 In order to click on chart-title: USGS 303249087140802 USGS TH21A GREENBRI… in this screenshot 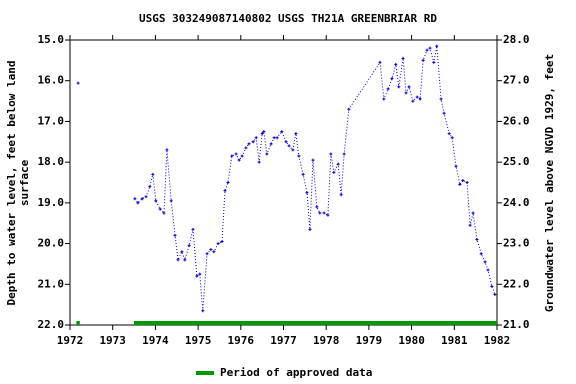, I will do `click(288, 18)`.